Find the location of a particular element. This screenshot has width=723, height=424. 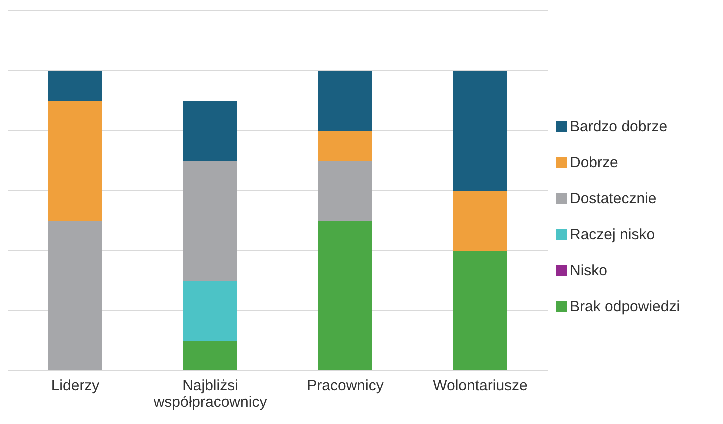

x-tick-label: Liderzy is located at coordinates (75, 386).